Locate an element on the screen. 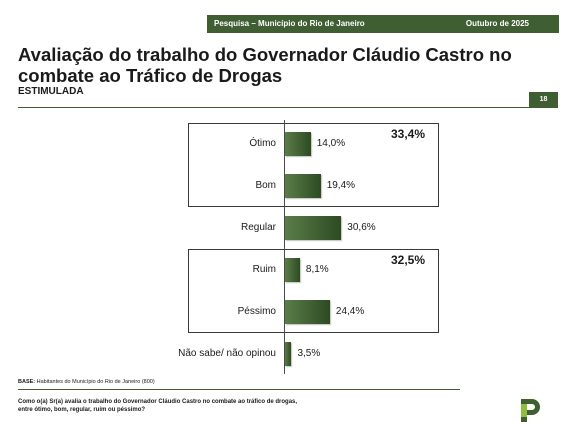 Image resolution: width=564 pixels, height=432 pixels. value-label: 19,4% is located at coordinates (341, 185).